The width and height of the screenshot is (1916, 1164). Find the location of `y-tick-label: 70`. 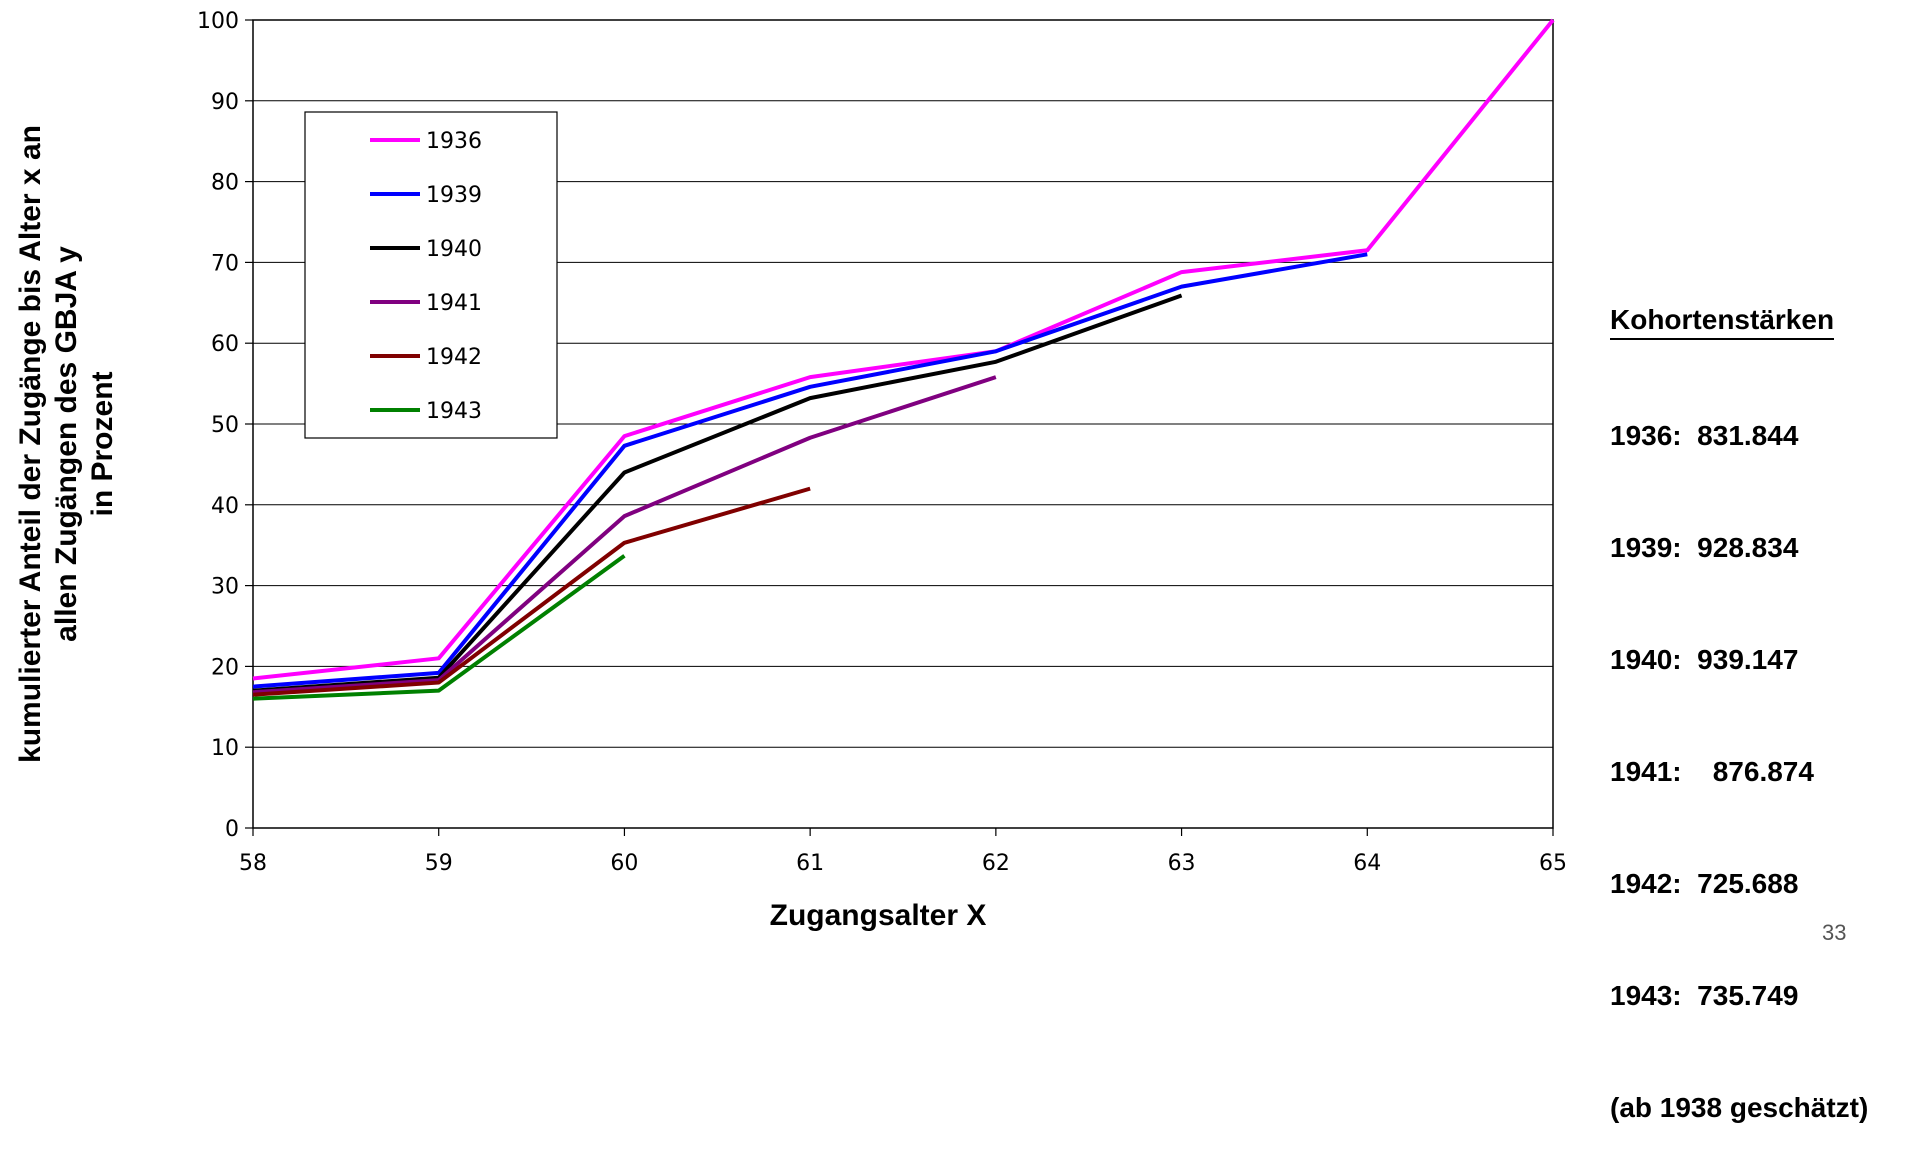

y-tick-label: 70 is located at coordinates (225, 263).